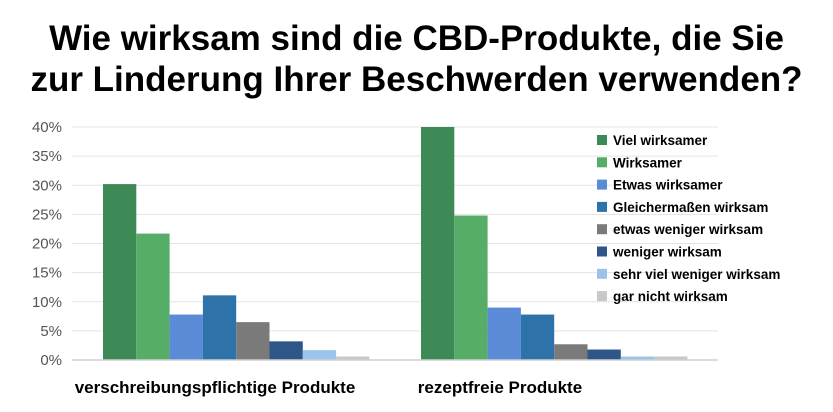 This screenshot has width=833, height=412. What do you see at coordinates (690, 207) in the screenshot?
I see `legend-label: Gleichermaßen wirksam` at bounding box center [690, 207].